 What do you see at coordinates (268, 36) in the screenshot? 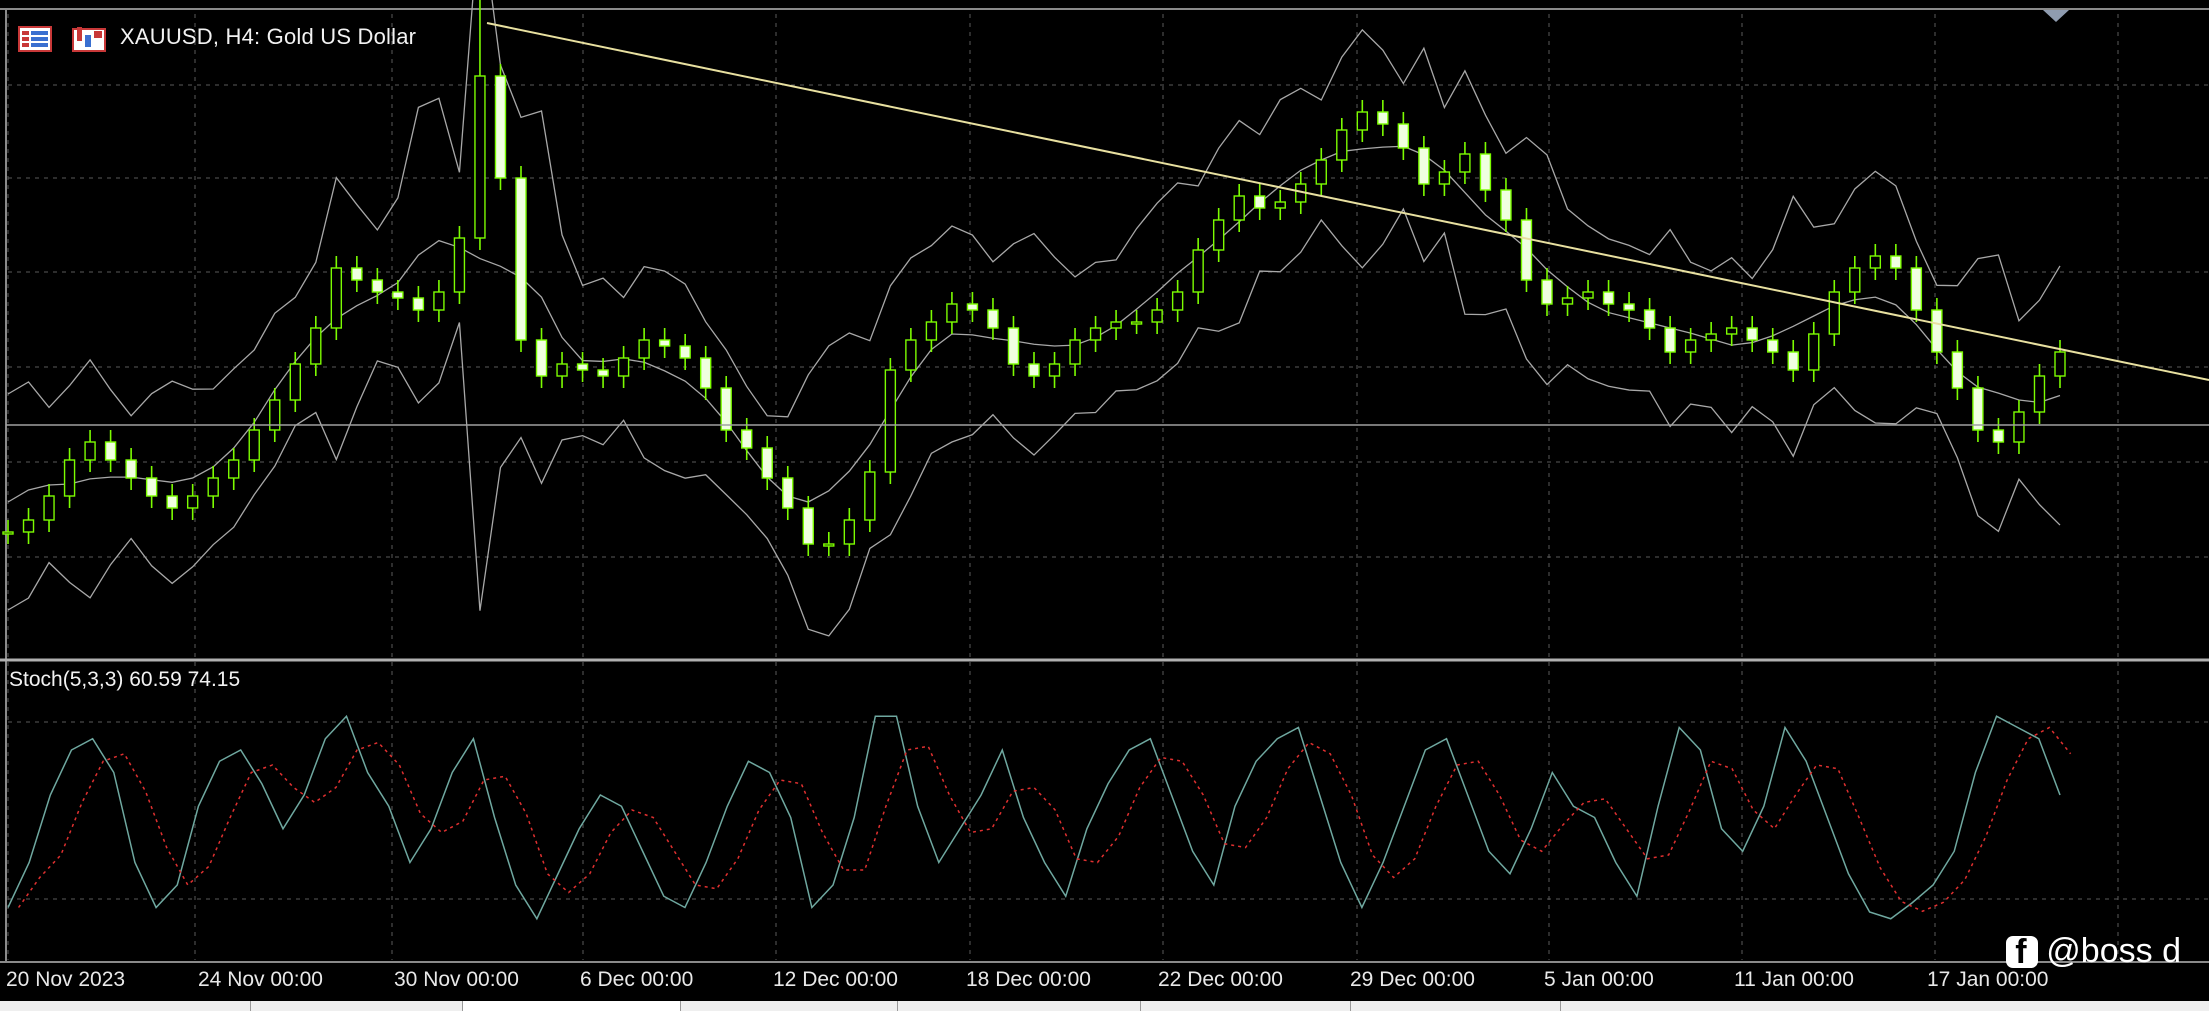
I see `chart-title: XAUUSD, H4: Gold US Dollar` at bounding box center [268, 36].